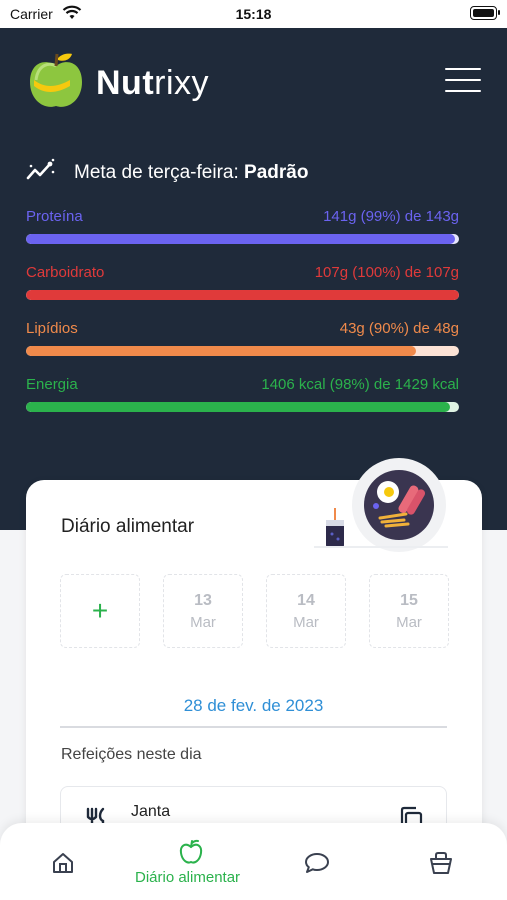  I want to click on carrier-label: Carrier, so click(31, 14).